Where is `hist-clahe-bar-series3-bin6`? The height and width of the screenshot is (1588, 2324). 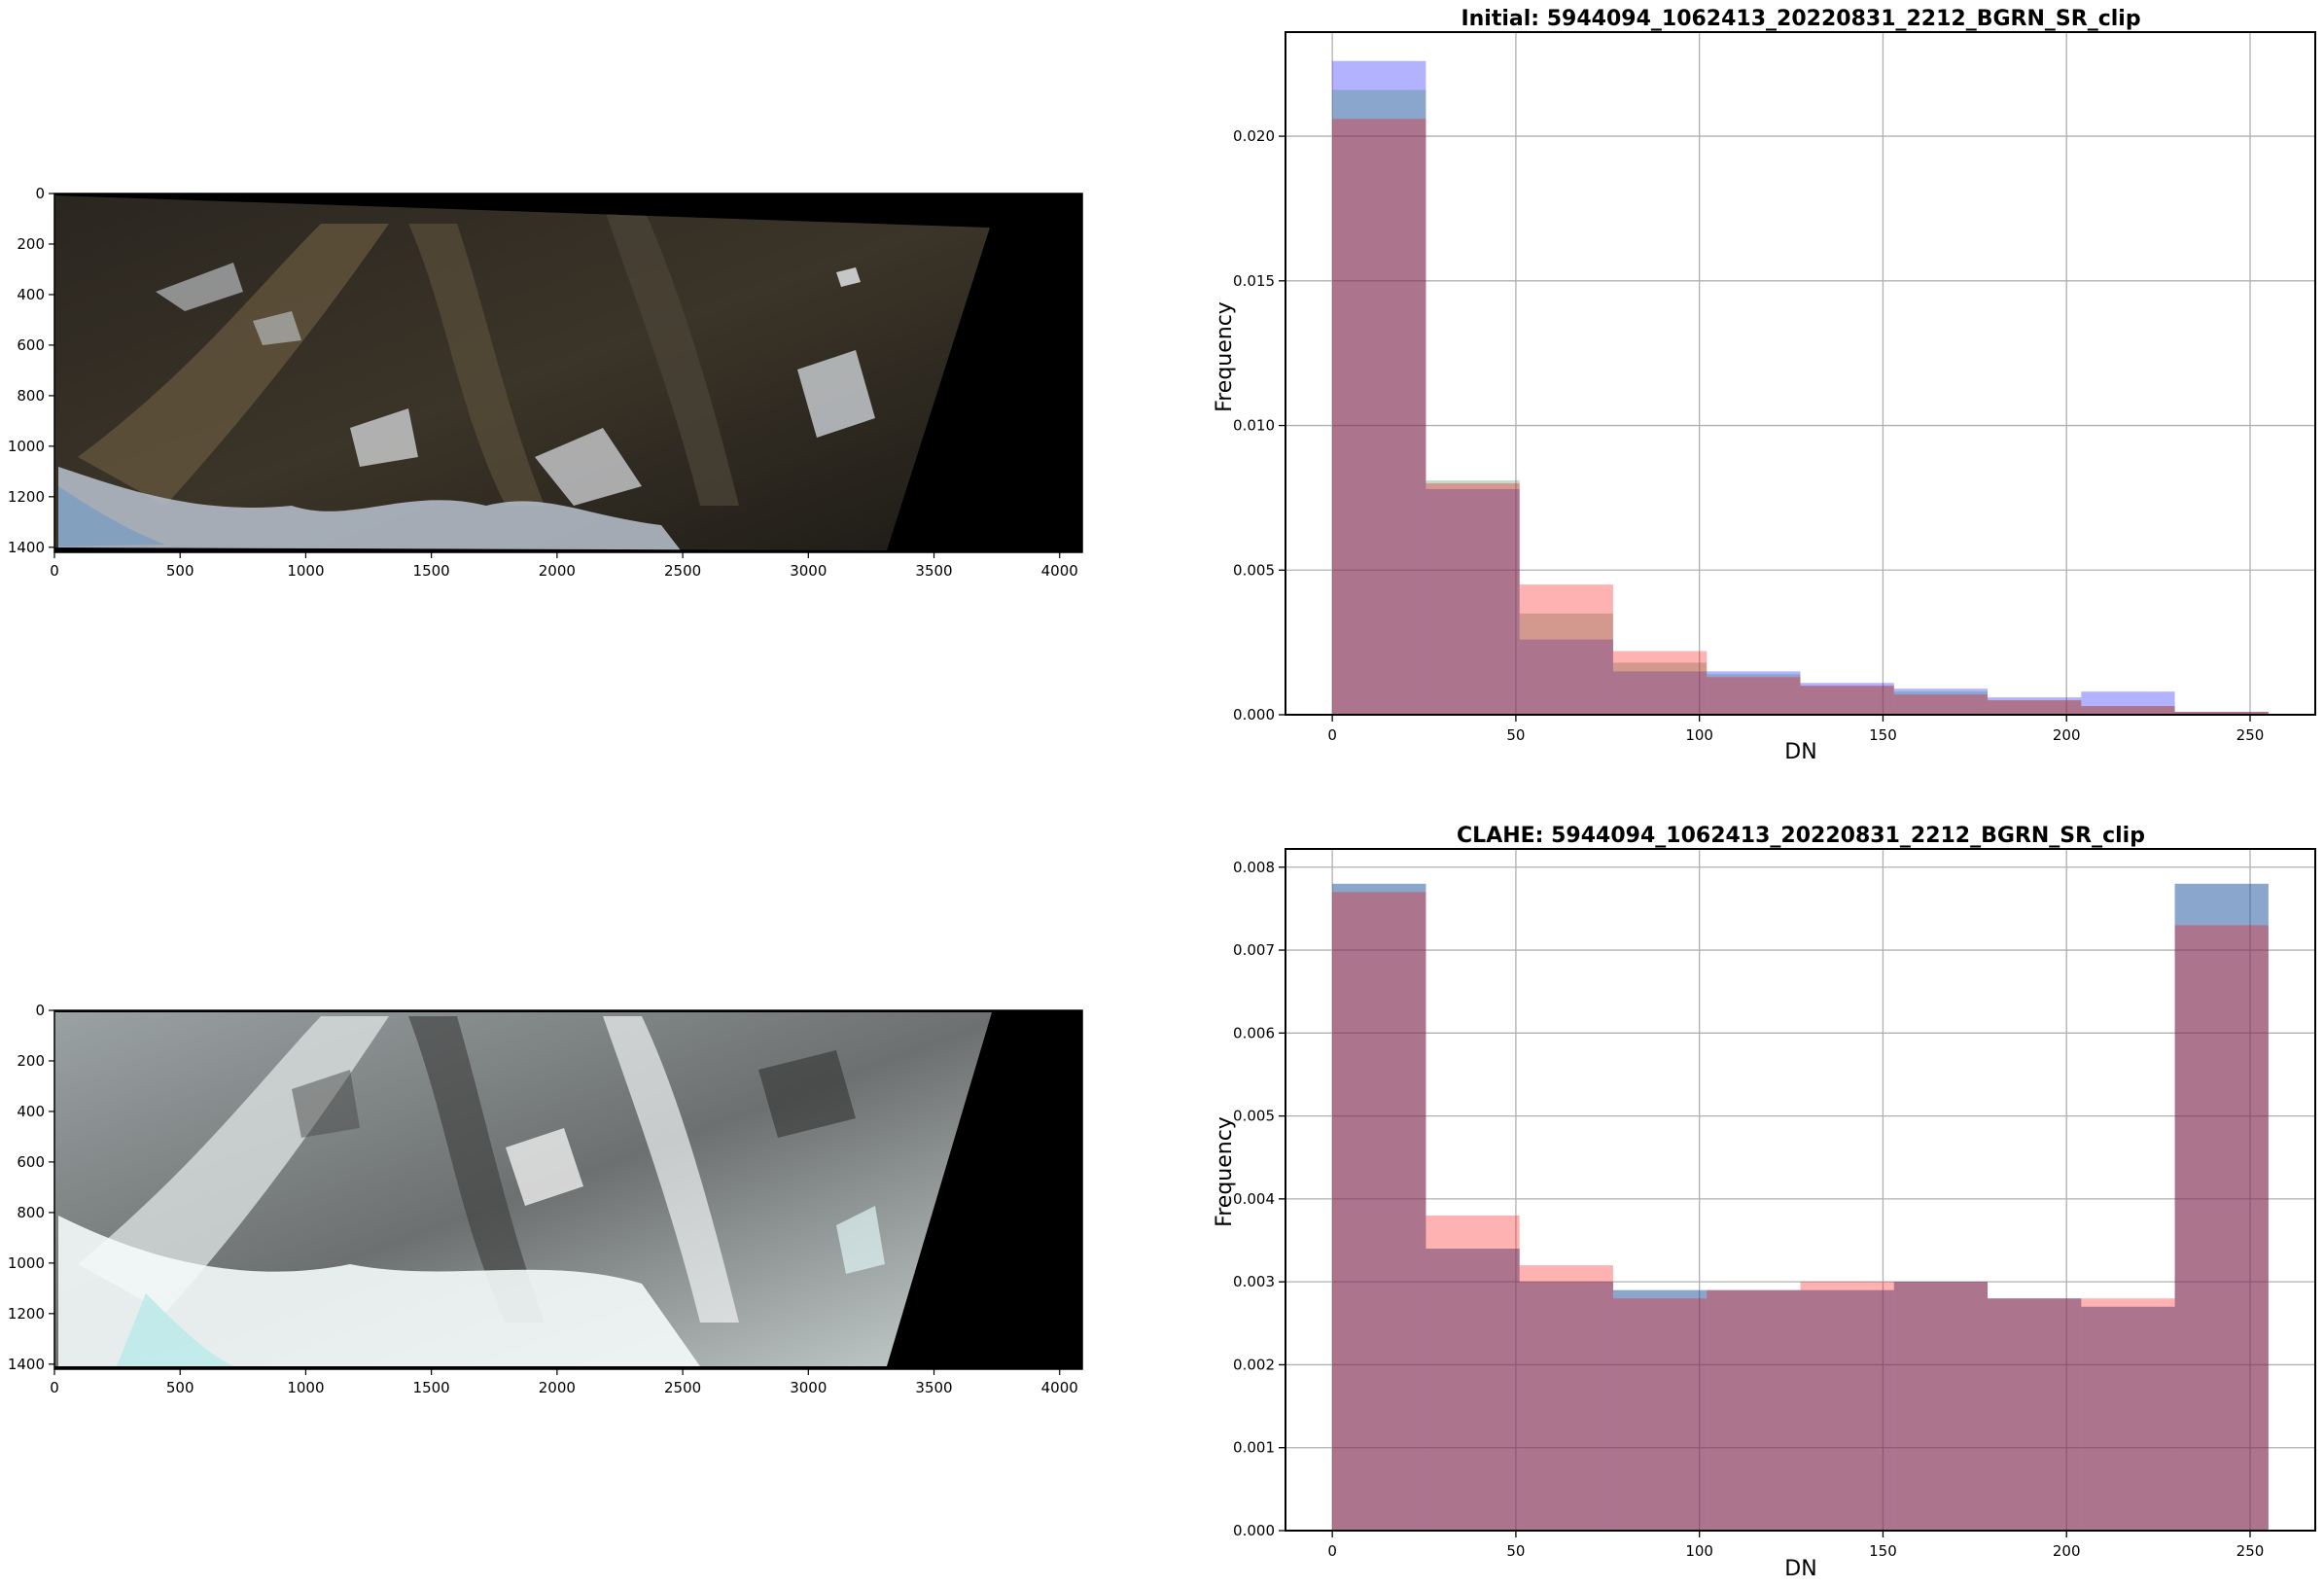 hist-clahe-bar-series3-bin6 is located at coordinates (1847, 1406).